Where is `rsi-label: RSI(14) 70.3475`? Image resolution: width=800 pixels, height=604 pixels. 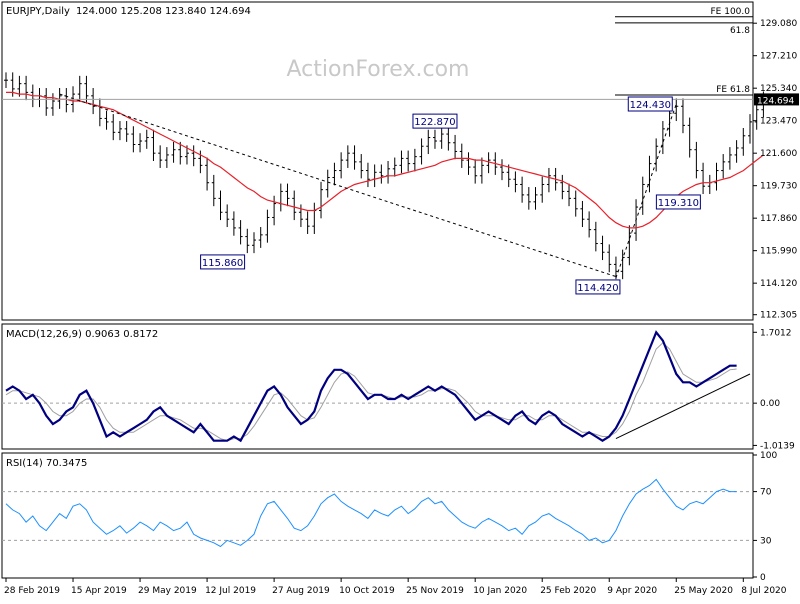
rsi-label: RSI(14) 70.3475 is located at coordinates (46, 463).